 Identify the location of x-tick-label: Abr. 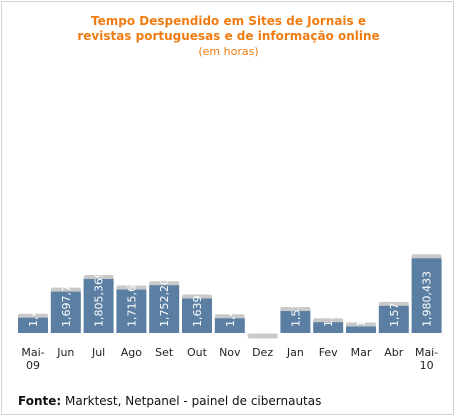
(394, 352).